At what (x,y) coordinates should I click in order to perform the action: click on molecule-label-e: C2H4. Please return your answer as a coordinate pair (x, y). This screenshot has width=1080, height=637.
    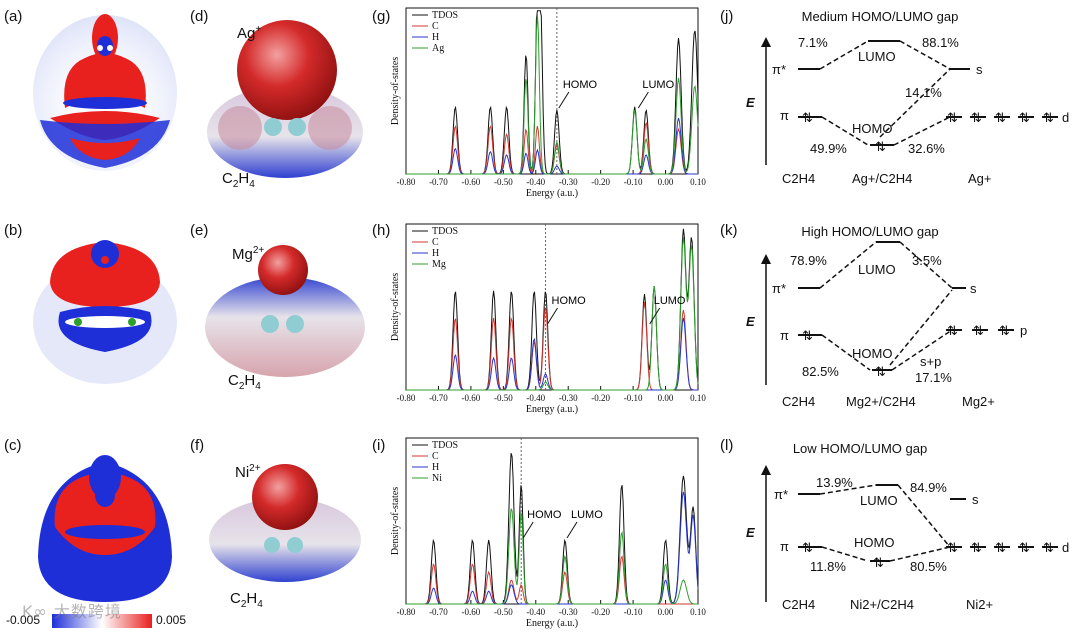
    Looking at the image, I should click on (244, 382).